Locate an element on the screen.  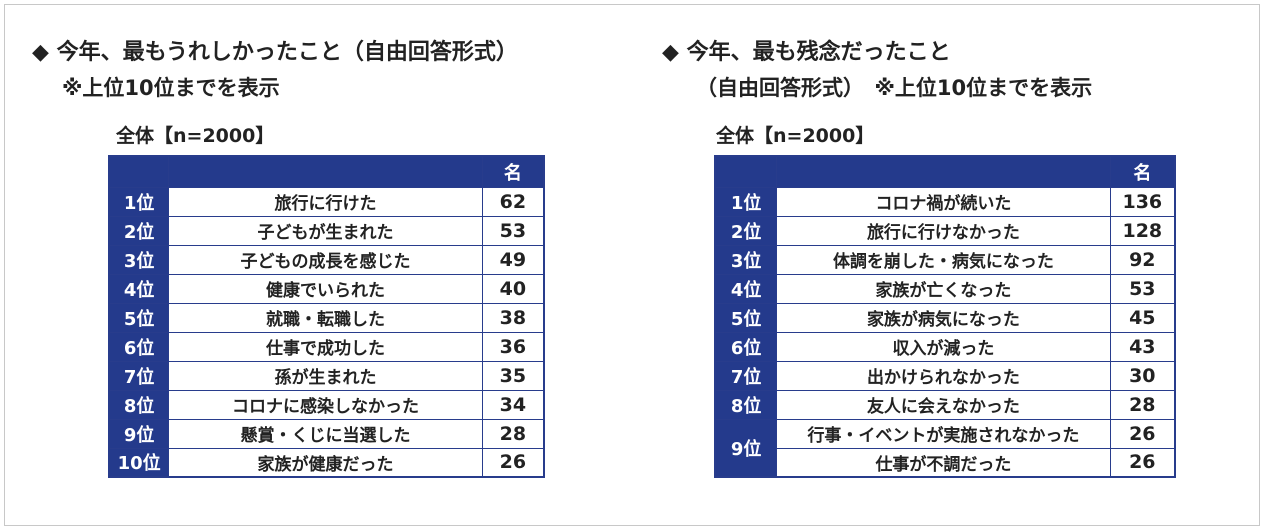
item-cell: 子どもの成長を感じた is located at coordinates (325, 259).